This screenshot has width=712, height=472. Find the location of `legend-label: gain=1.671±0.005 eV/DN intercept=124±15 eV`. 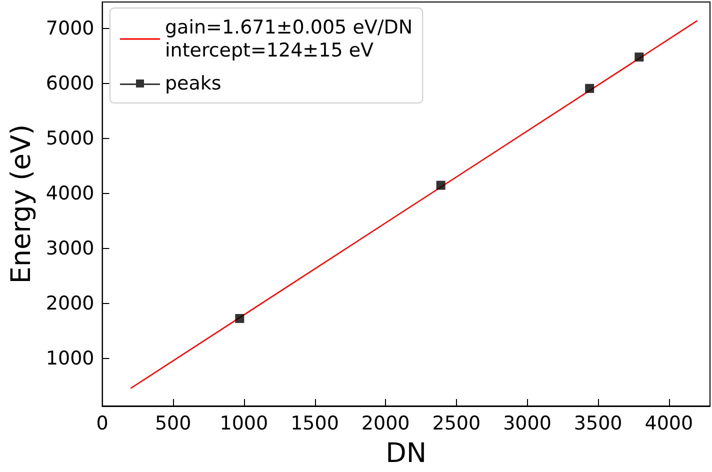

legend-label: gain=1.671±0.005 eV/DN intercept=124±15 eV is located at coordinates (289, 39).